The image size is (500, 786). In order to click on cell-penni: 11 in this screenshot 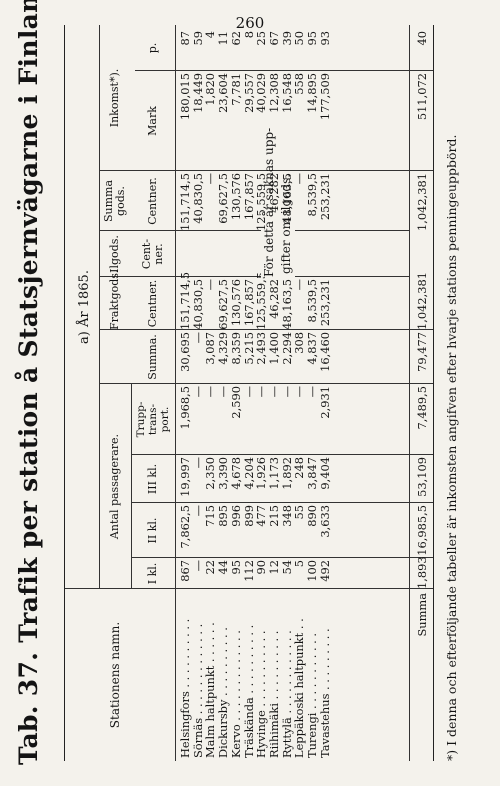, I will do `click(223, 38)`.